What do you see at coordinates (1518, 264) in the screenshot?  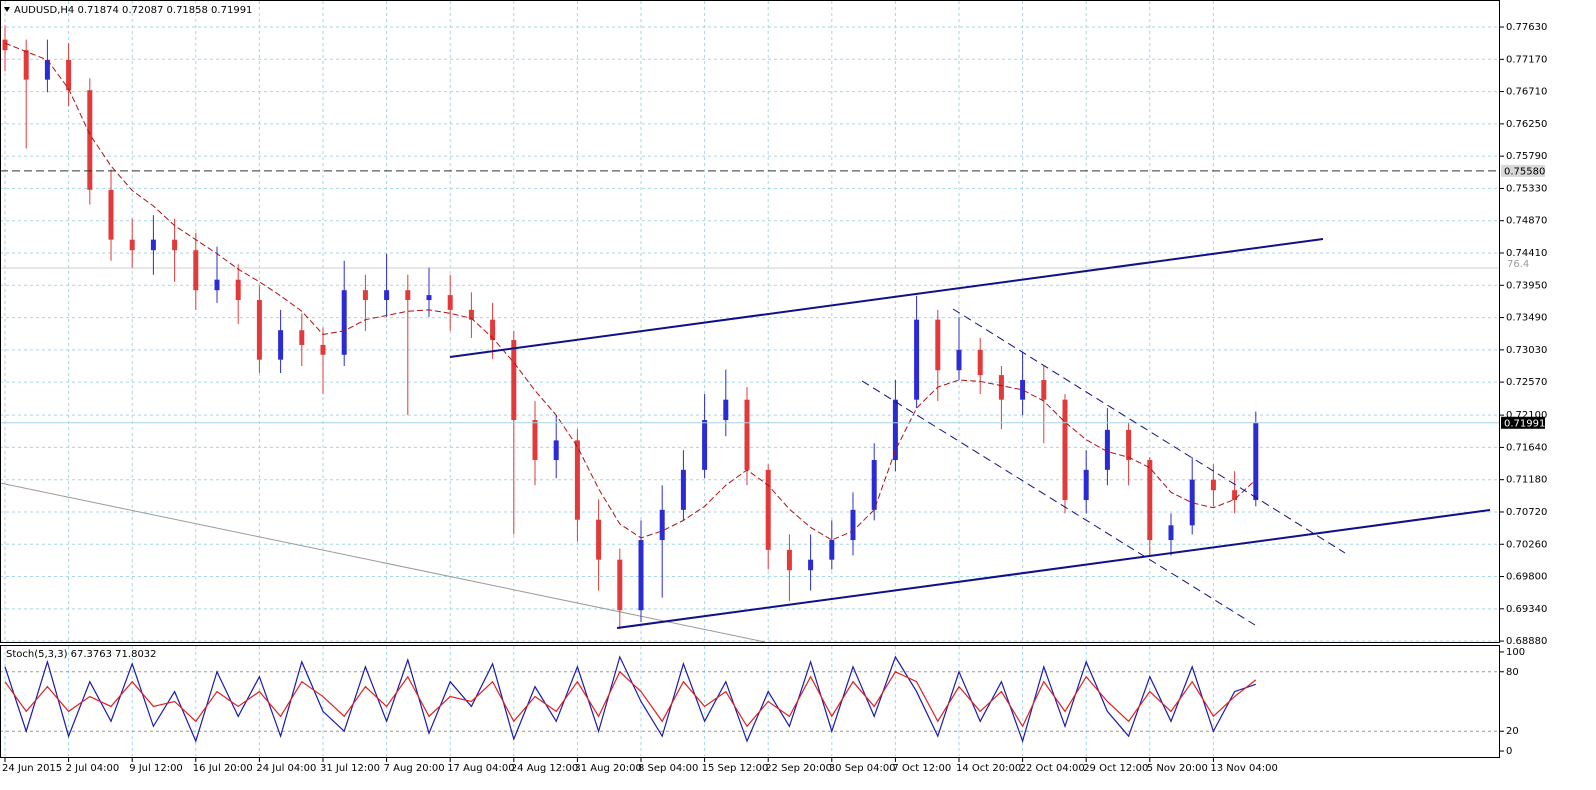 I see `fibo-label: 76.4` at bounding box center [1518, 264].